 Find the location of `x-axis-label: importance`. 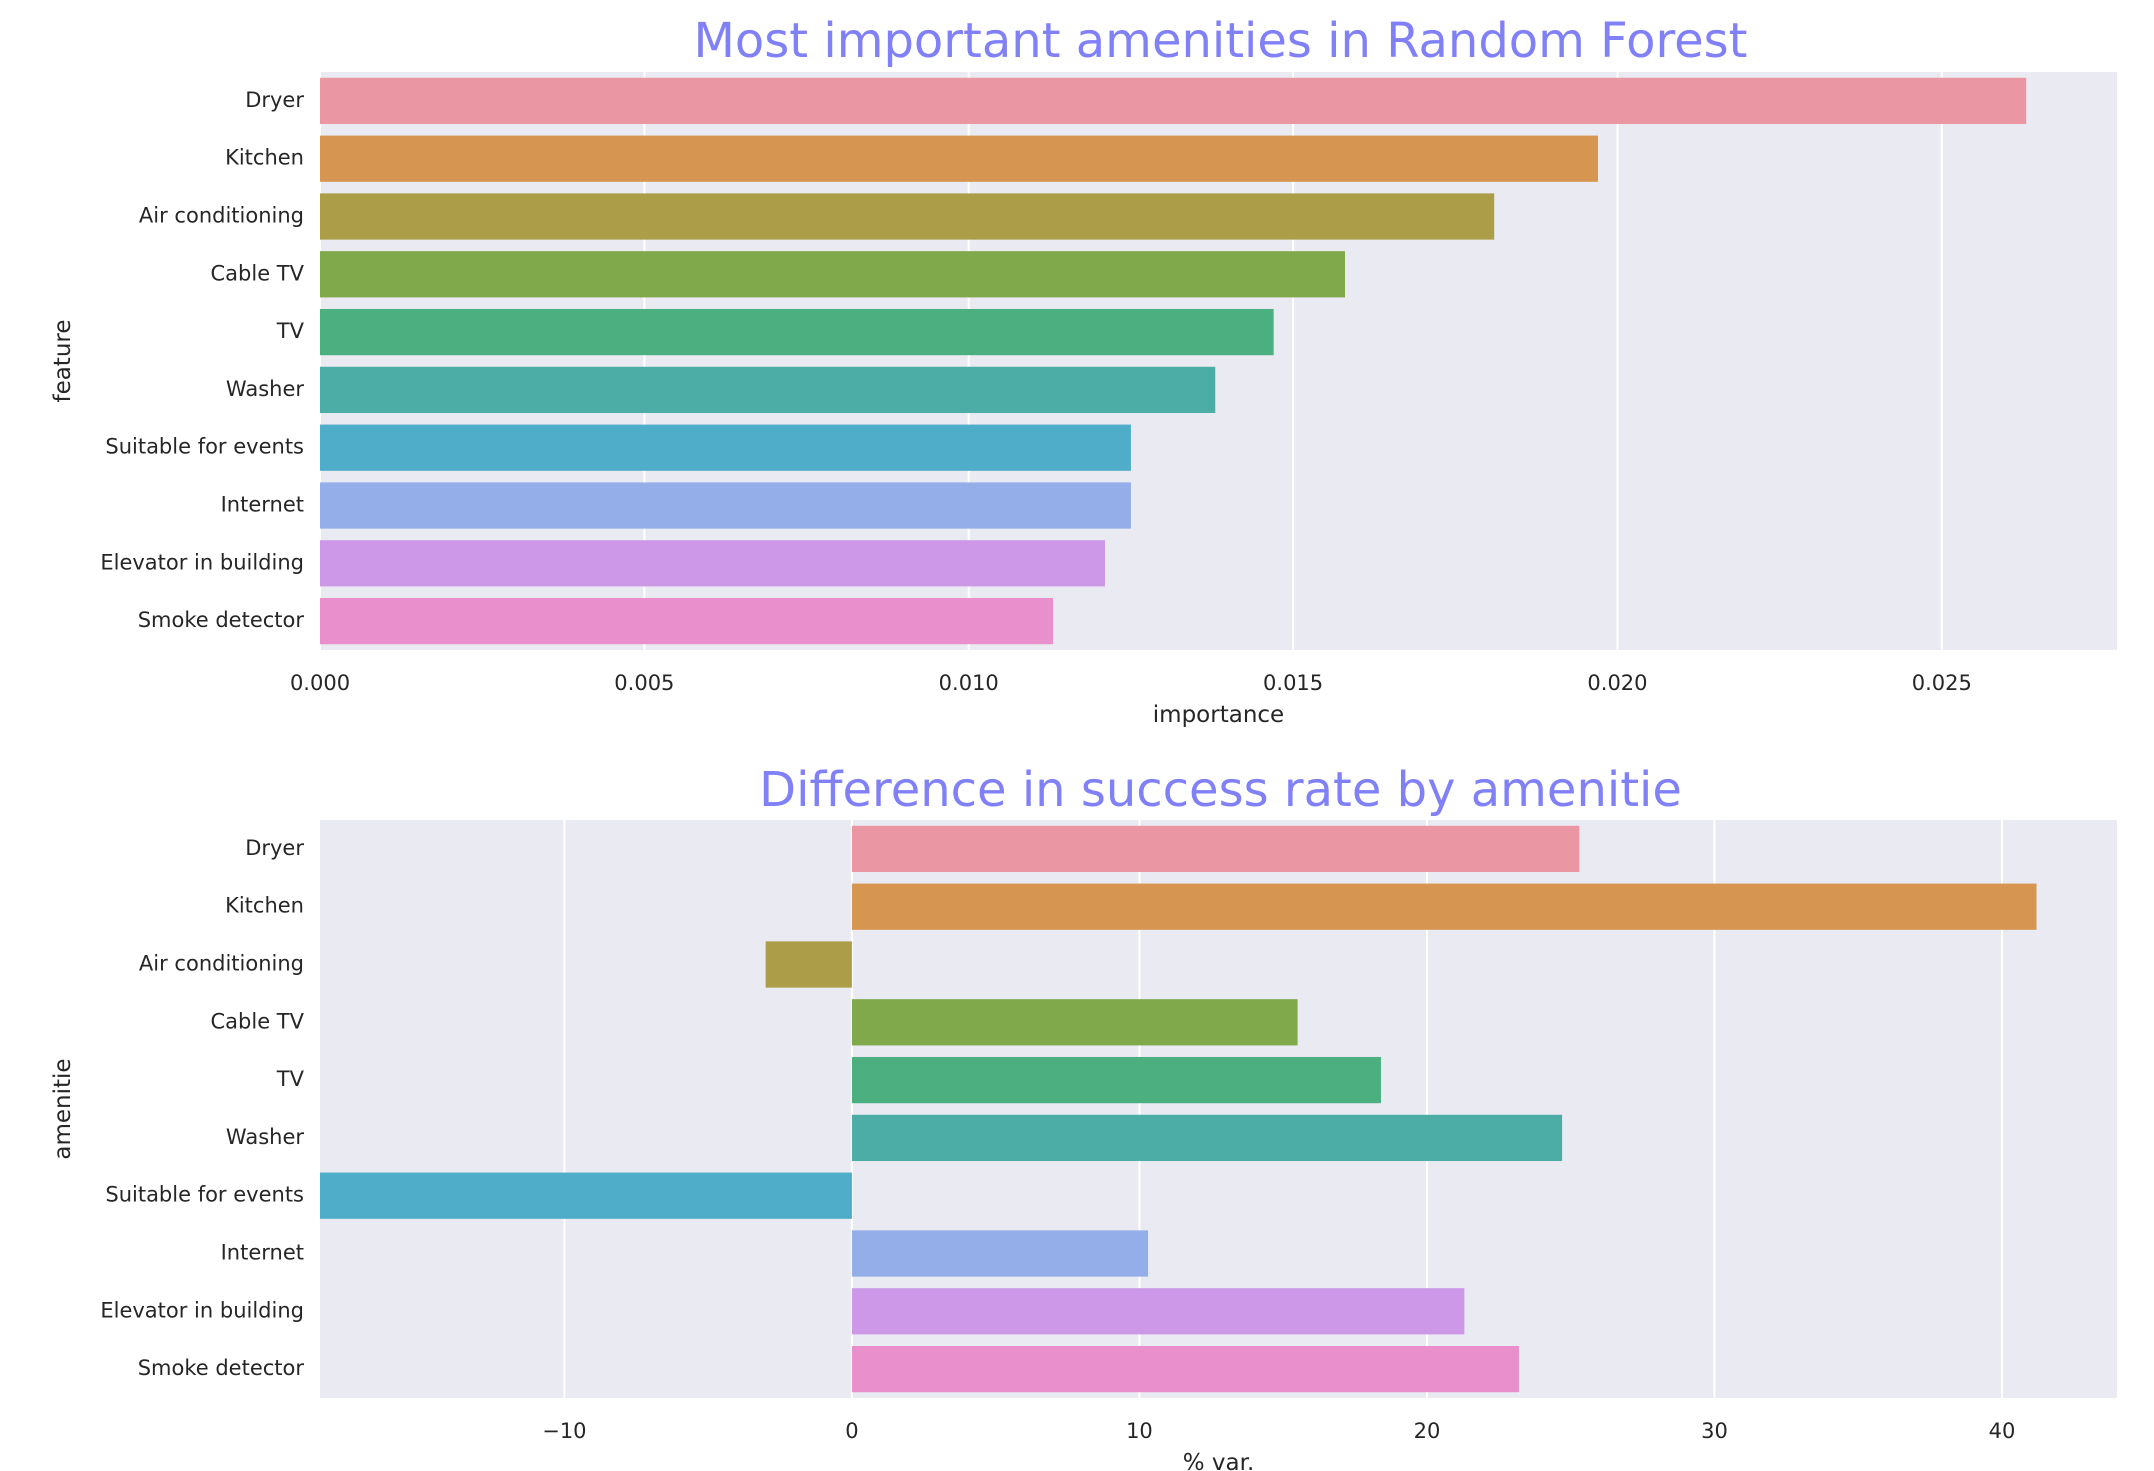

x-axis-label: importance is located at coordinates (1218, 715).